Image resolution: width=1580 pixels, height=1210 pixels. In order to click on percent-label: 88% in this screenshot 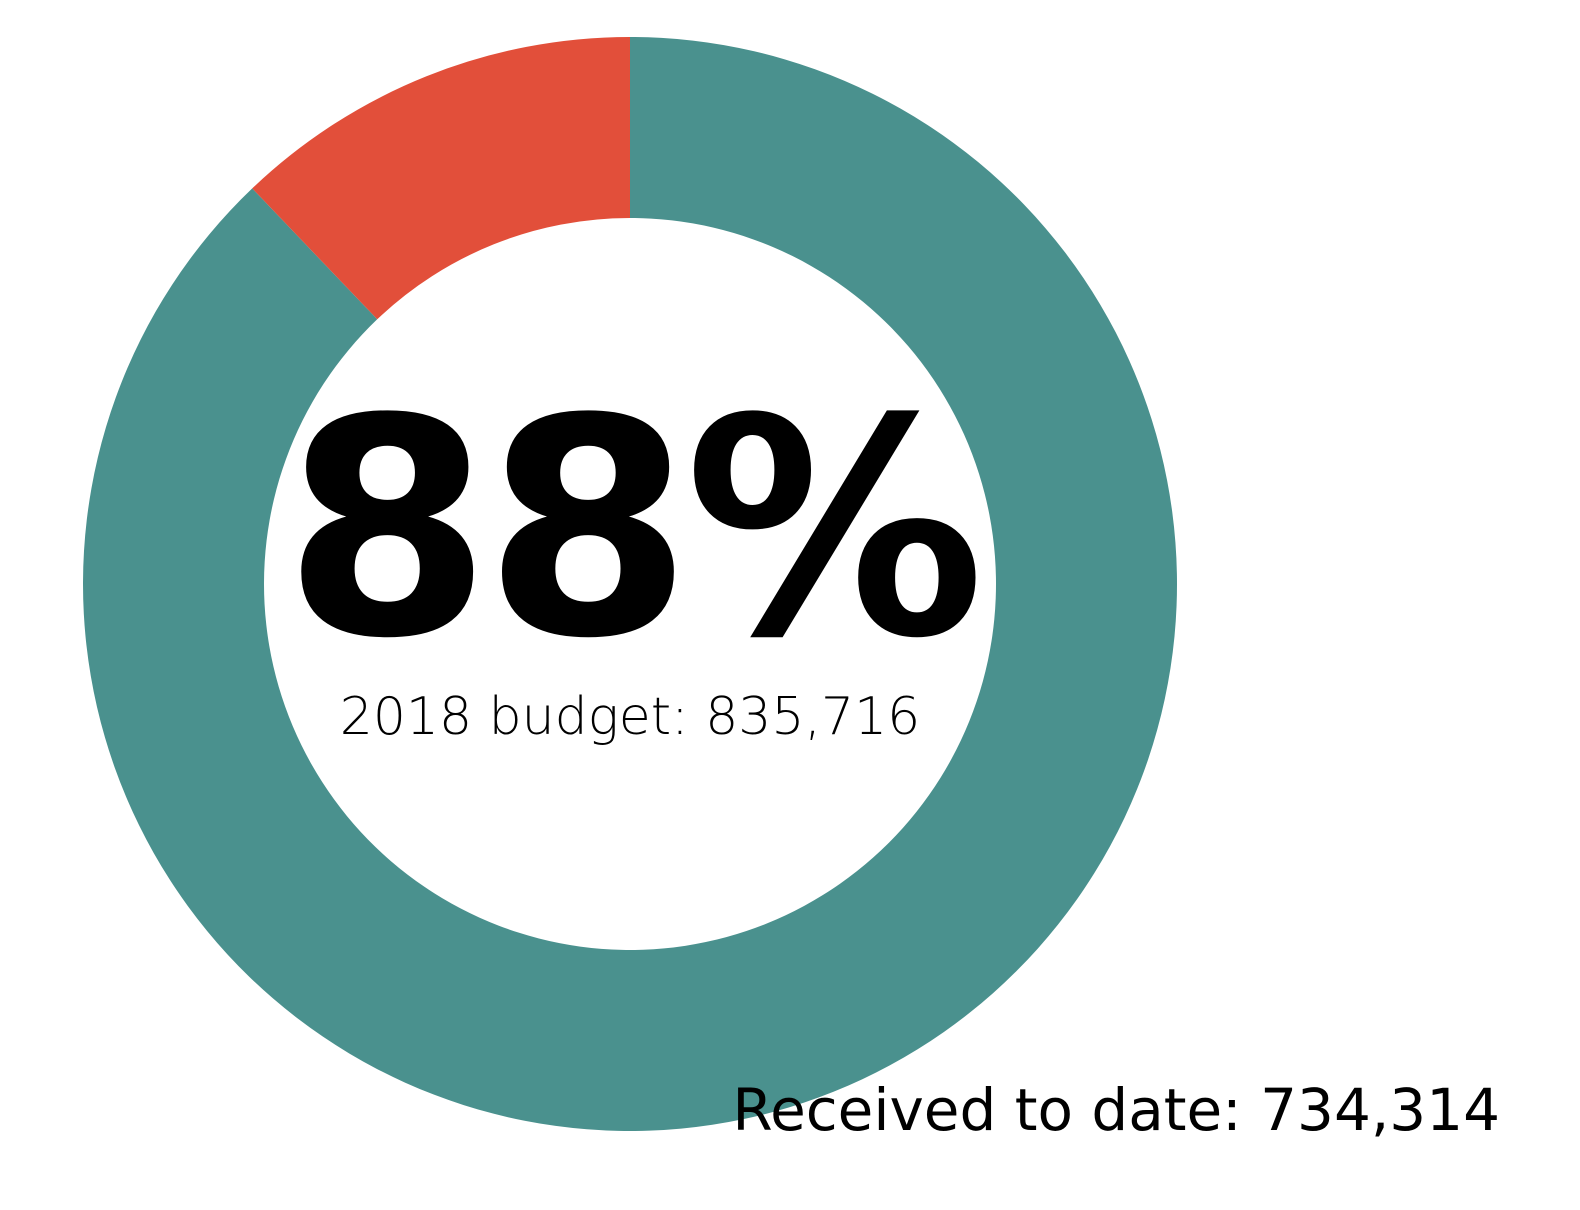, I will do `click(633, 529)`.